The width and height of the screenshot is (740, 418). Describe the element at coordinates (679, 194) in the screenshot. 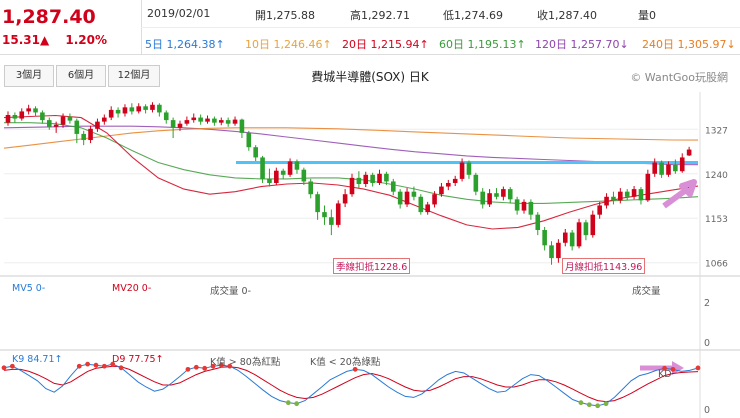

I see `trend-arrow` at that location.